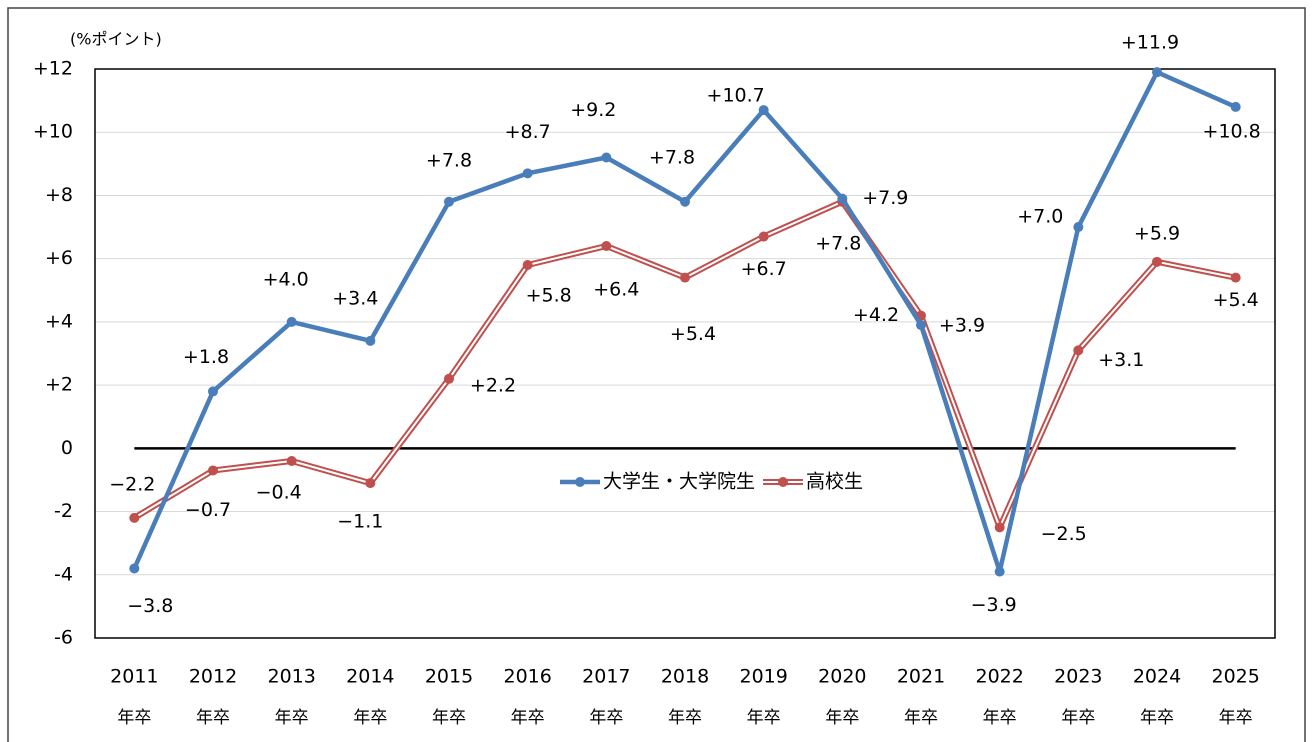  Describe the element at coordinates (132, 484) in the screenshot. I see `value-label: −2.2` at that location.